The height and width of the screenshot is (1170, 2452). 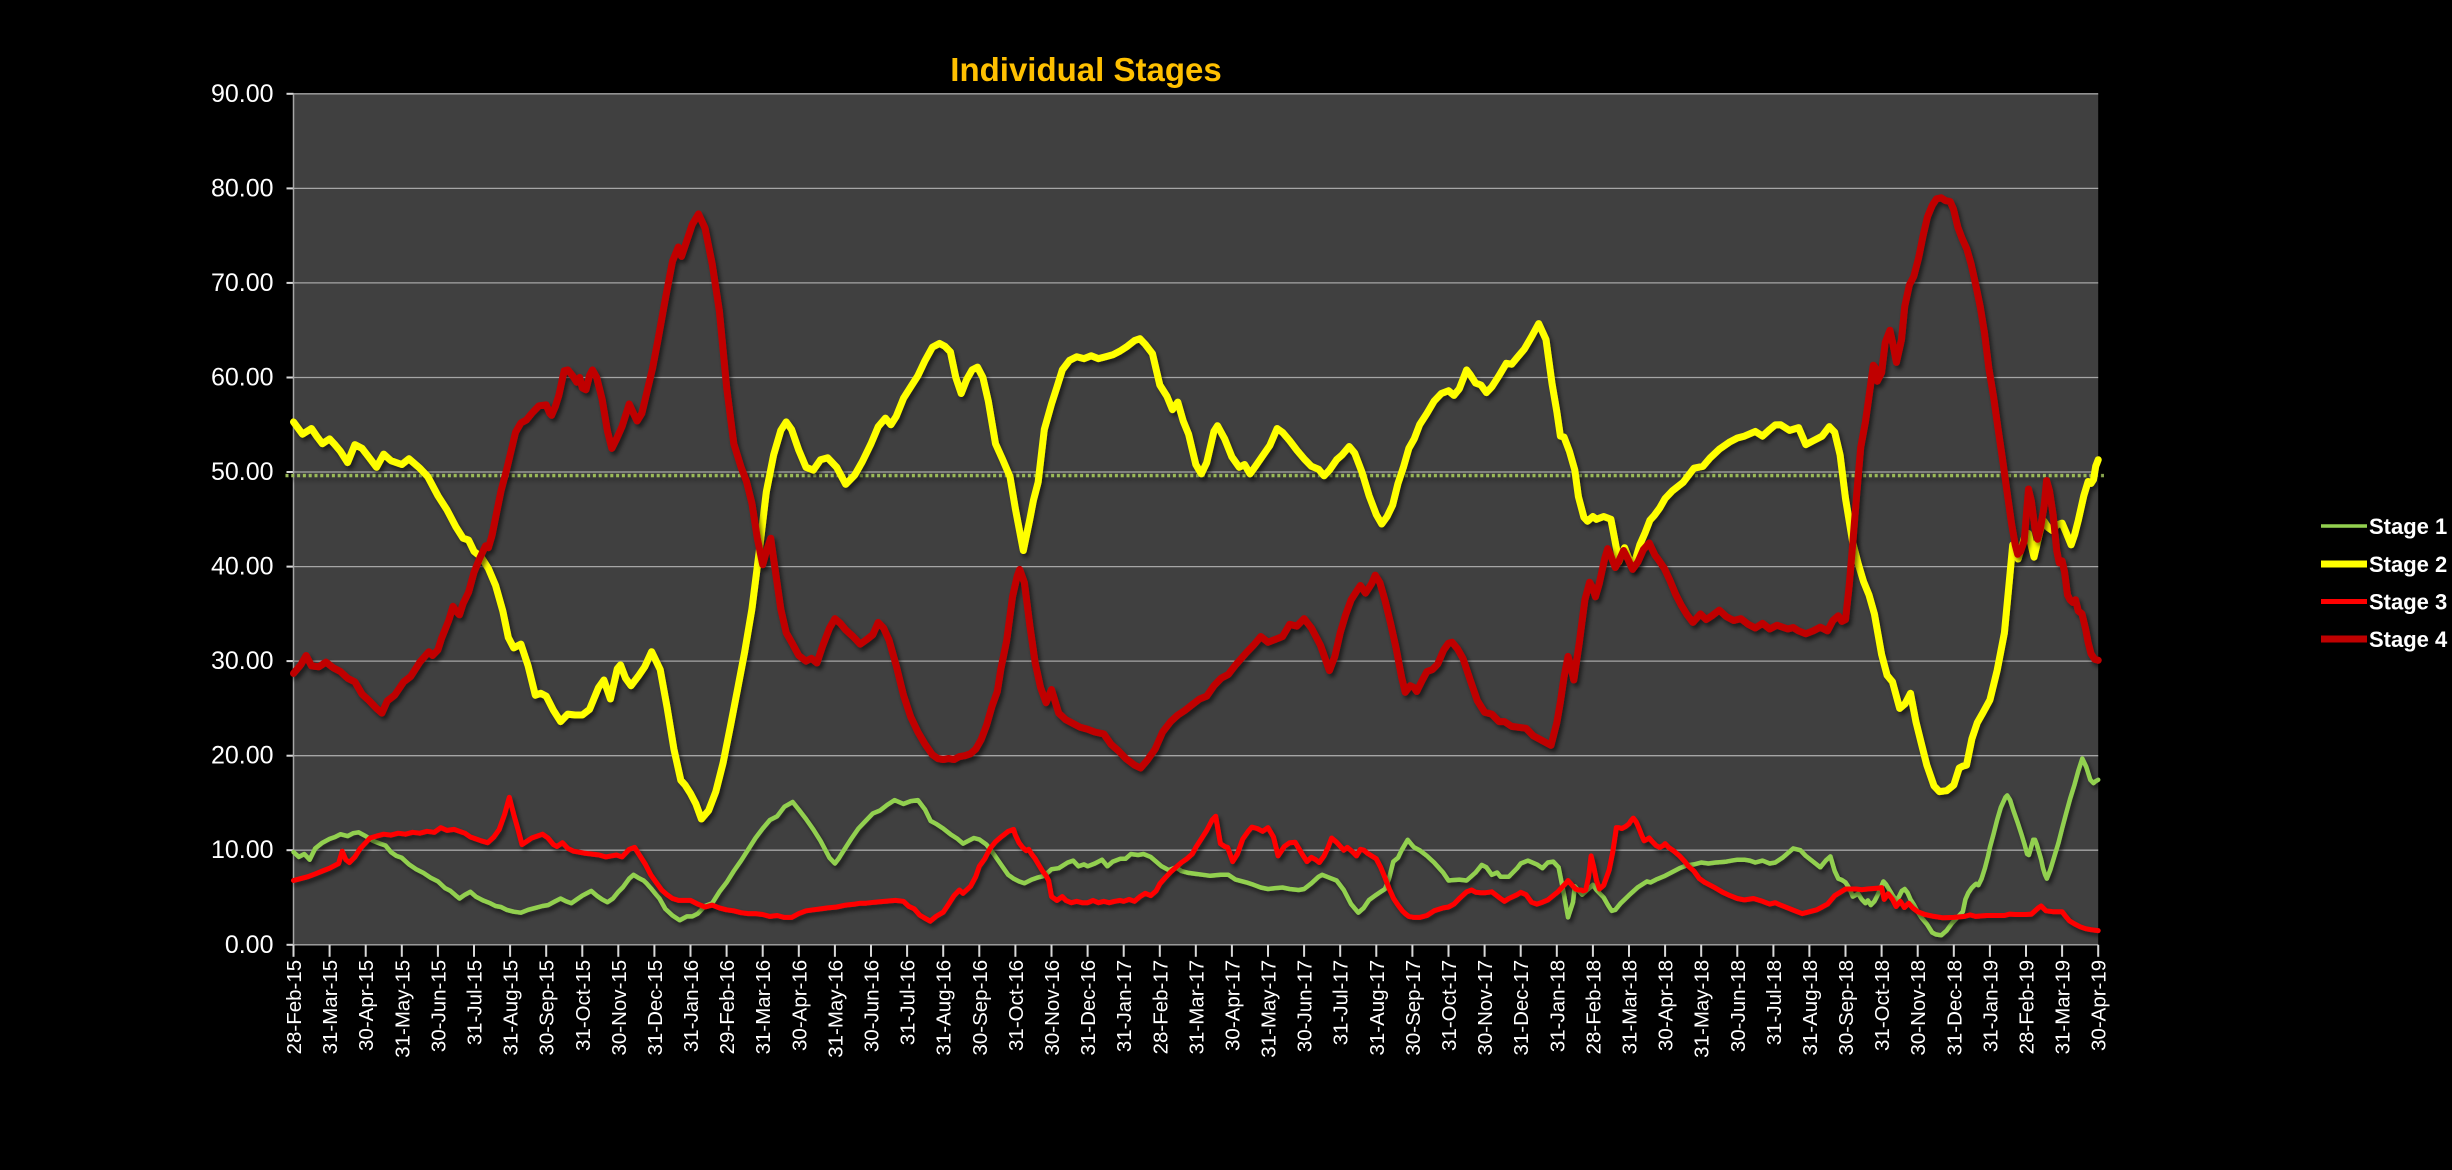 What do you see at coordinates (1232, 1005) in the screenshot?
I see `svg-text: 30-Apr-17` at bounding box center [1232, 1005].